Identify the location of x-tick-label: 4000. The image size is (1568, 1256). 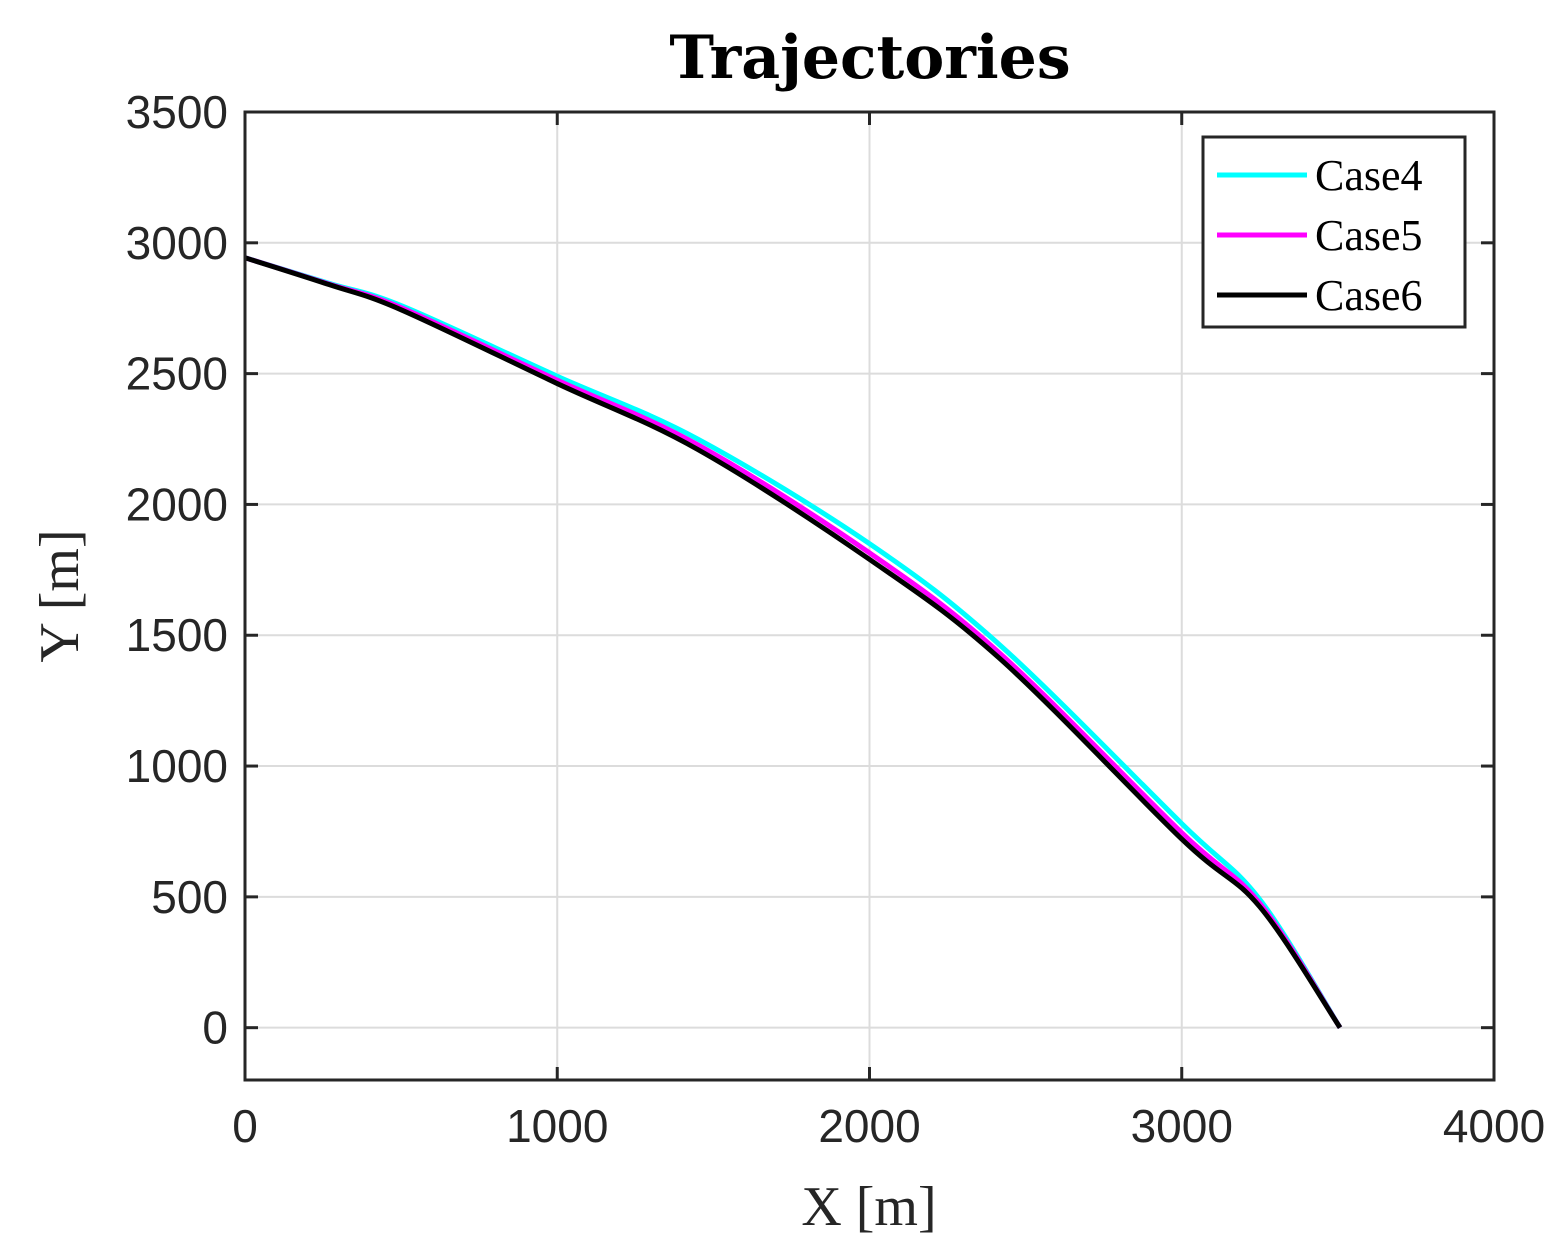
(1494, 1126).